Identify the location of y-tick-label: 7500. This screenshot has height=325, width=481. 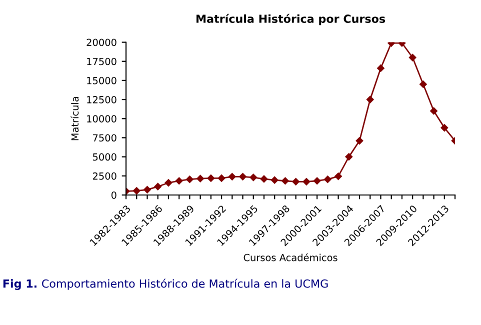
(104, 138).